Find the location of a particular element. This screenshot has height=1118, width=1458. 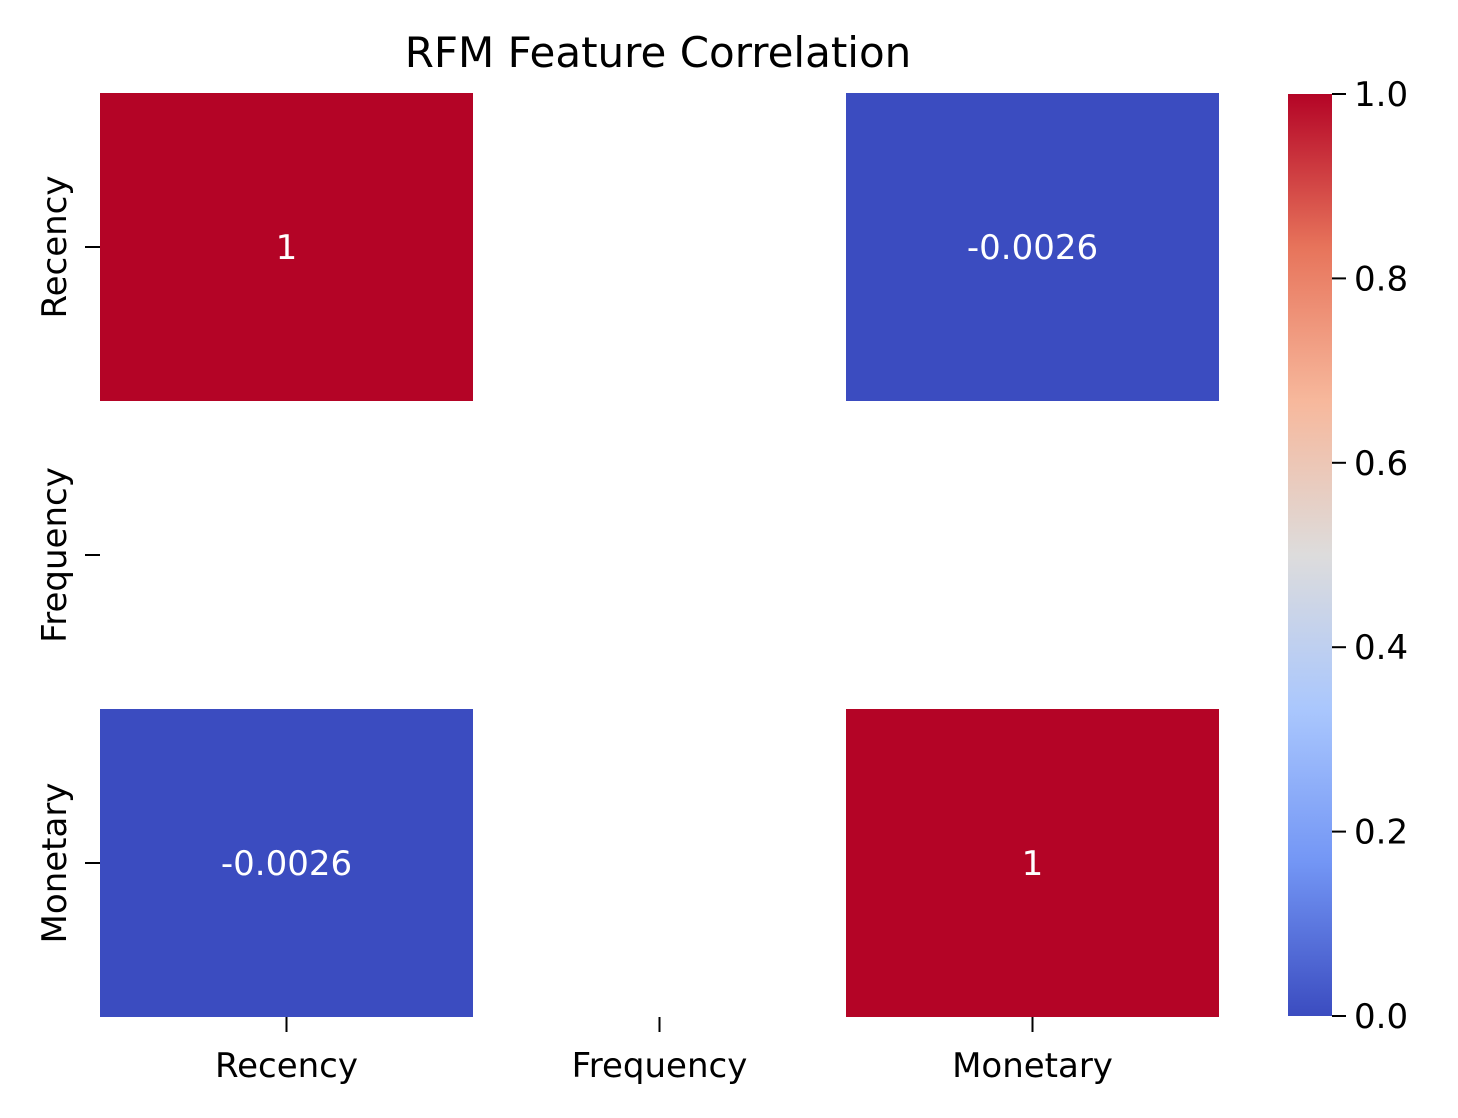

x-axis: Recency Frequency Monetary is located at coordinates (664, 1051).